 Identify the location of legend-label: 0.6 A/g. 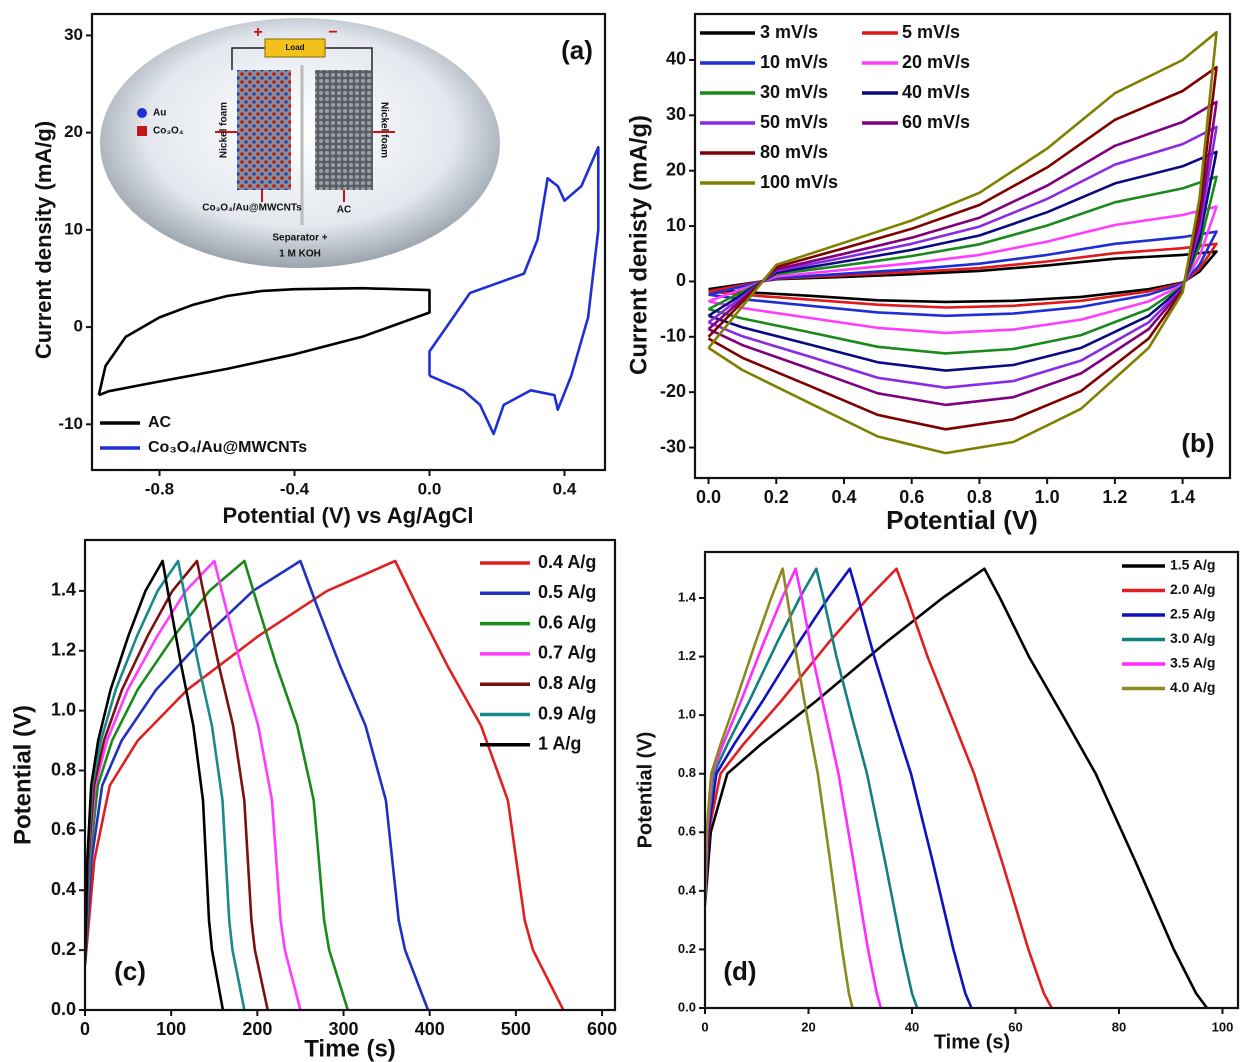
(567, 622).